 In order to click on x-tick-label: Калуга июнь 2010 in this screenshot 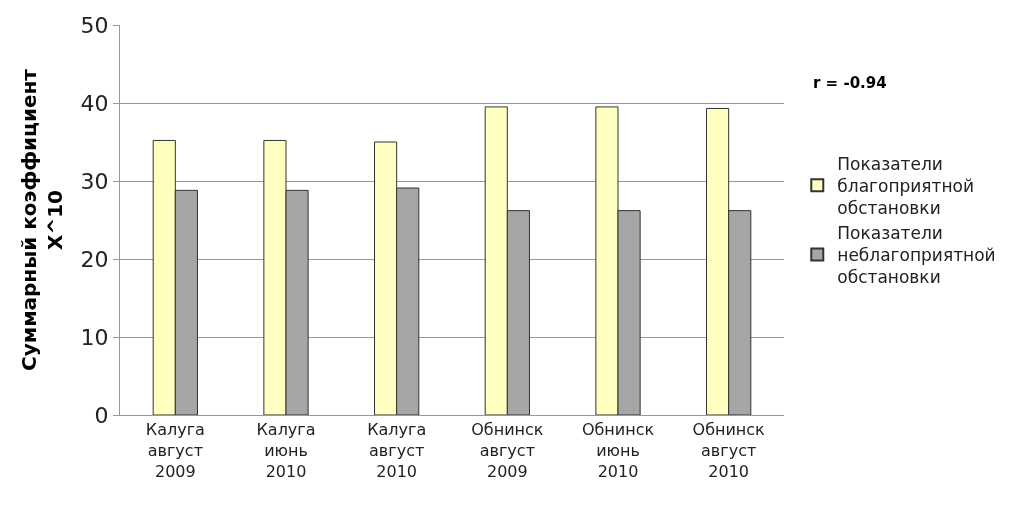, I will do `click(286, 450)`.